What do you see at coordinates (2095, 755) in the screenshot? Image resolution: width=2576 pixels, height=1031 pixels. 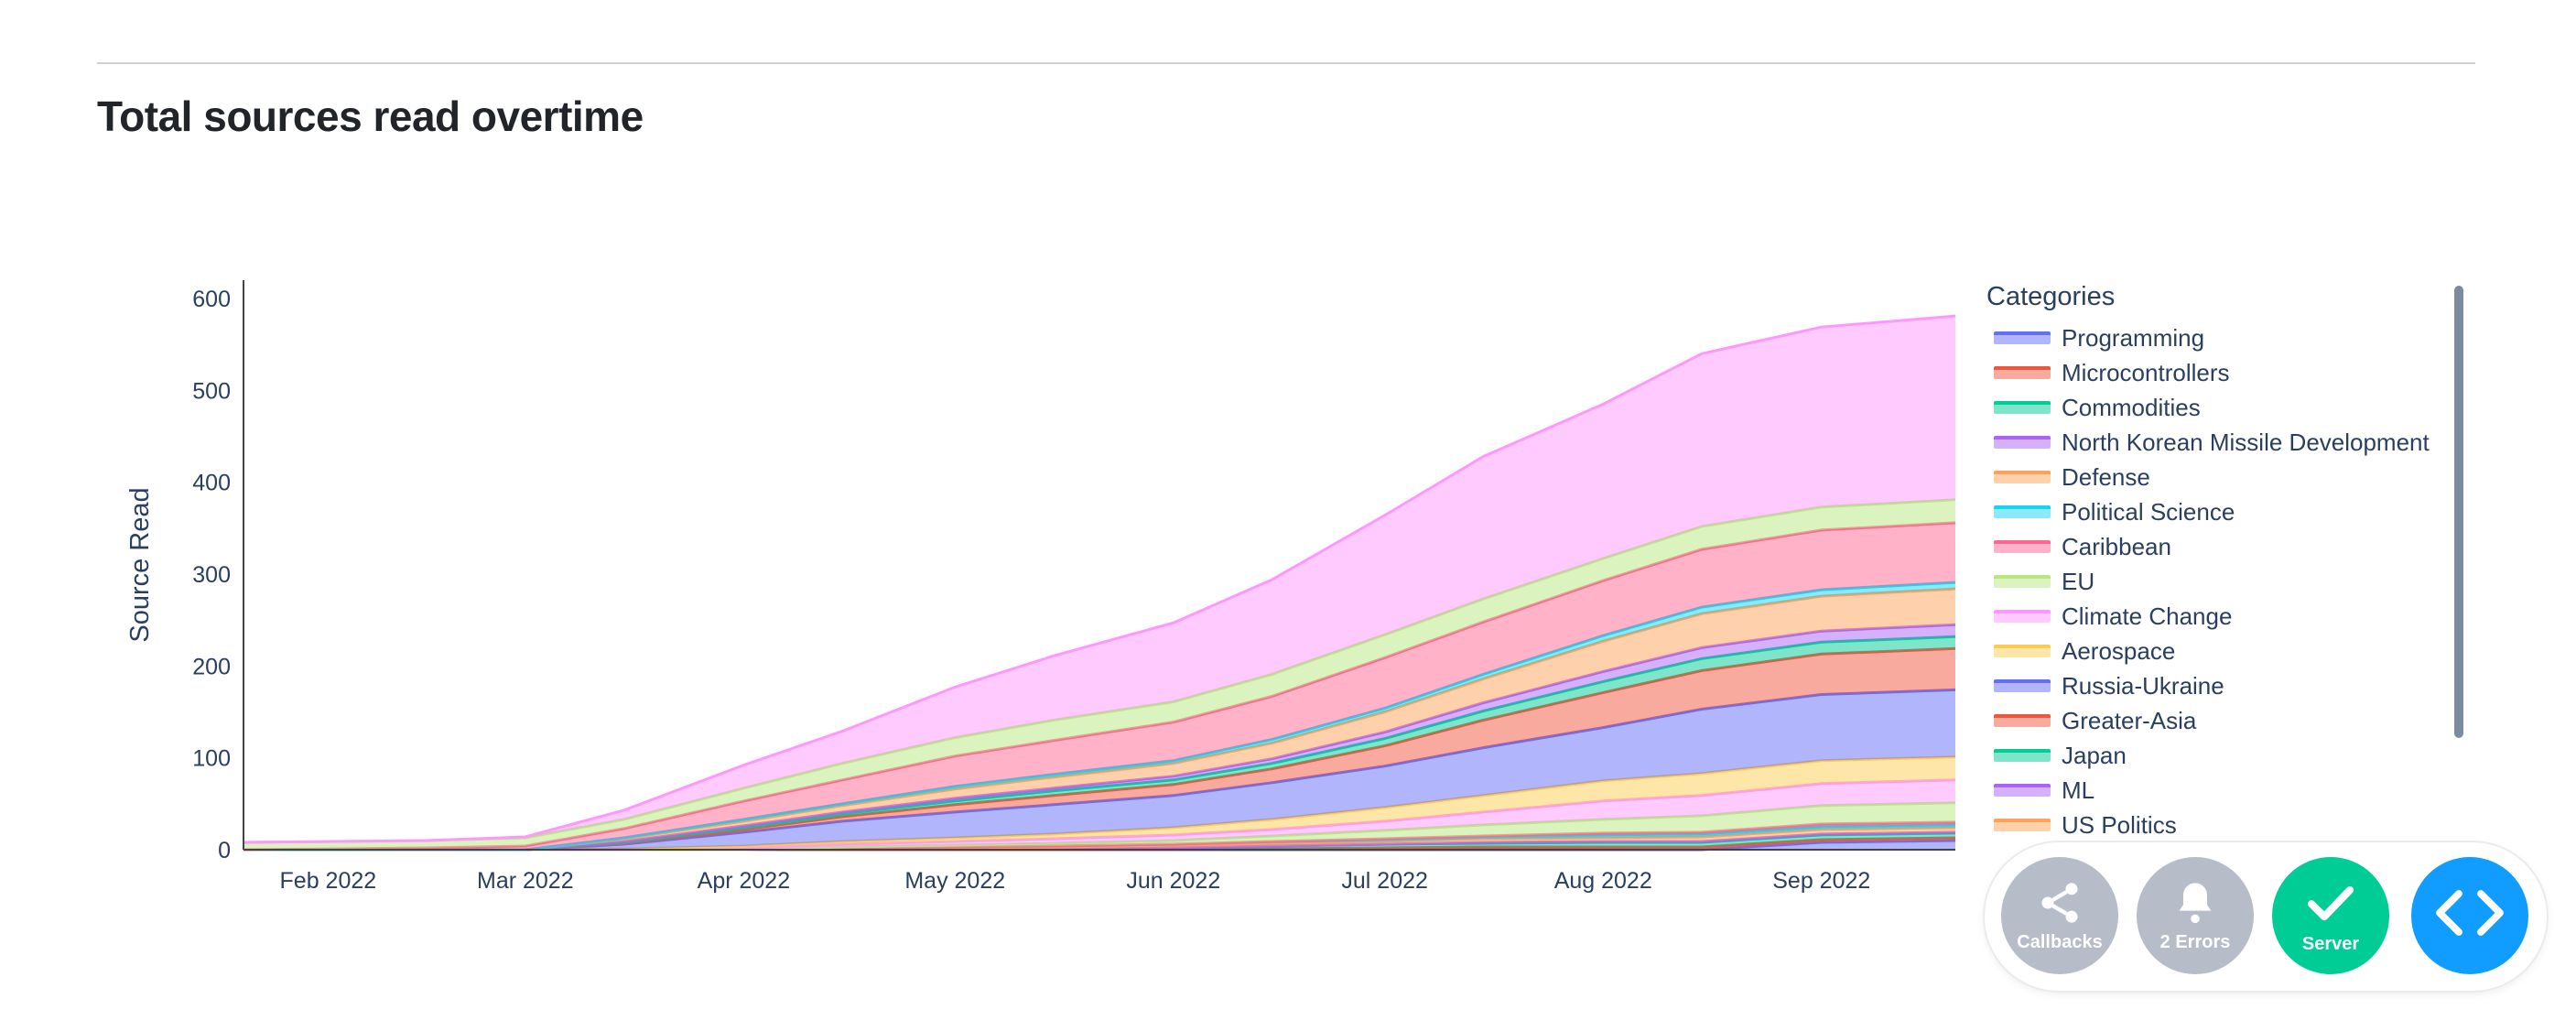 I see `legend-label: Japan` at bounding box center [2095, 755].